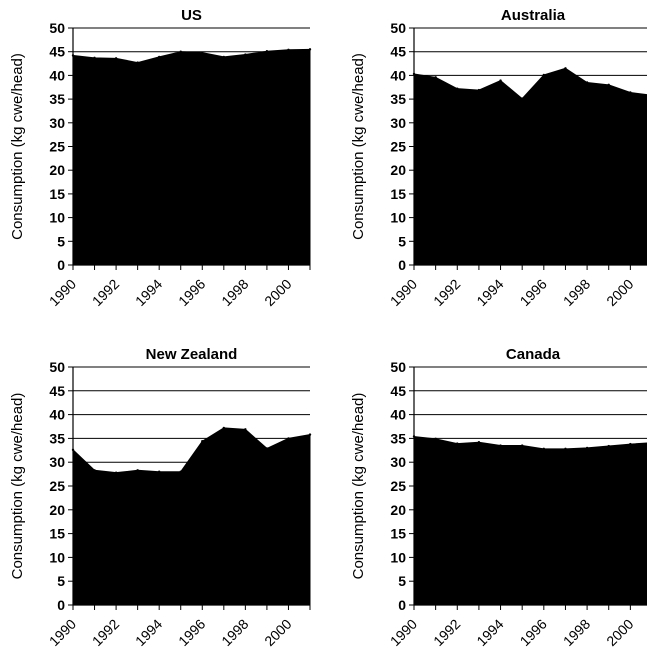  What do you see at coordinates (533, 354) in the screenshot?
I see `chart-title: Canada` at bounding box center [533, 354].